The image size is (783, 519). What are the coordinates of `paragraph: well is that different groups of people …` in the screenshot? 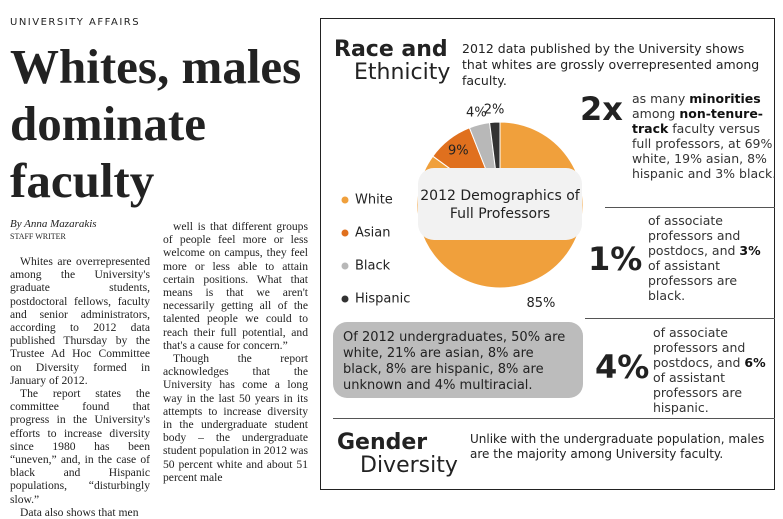 It's located at (235, 286).